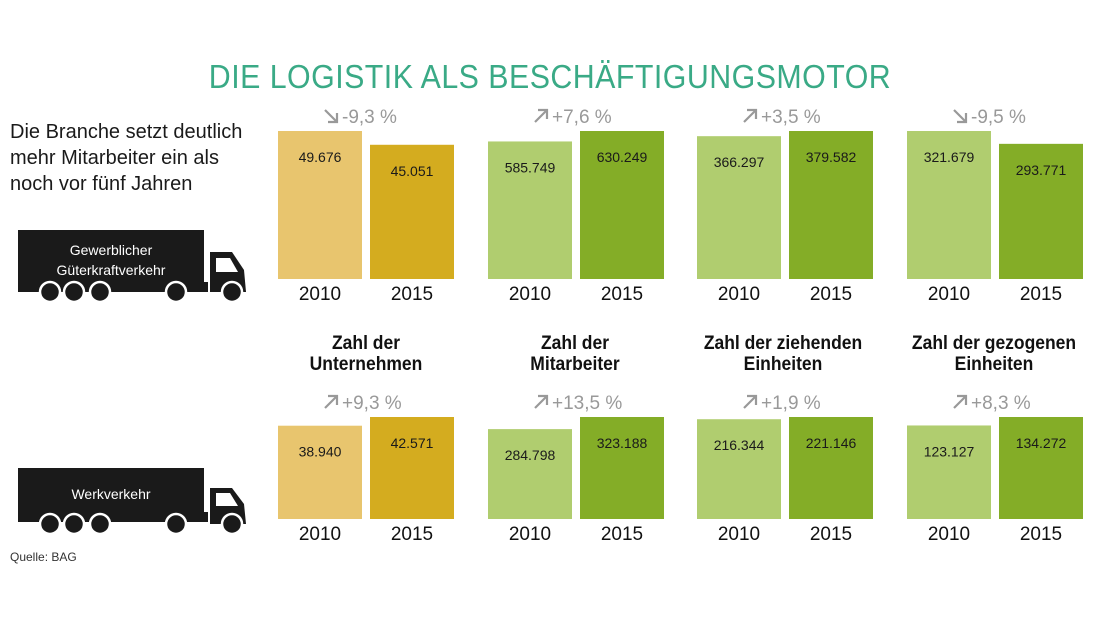 Image resolution: width=1100 pixels, height=619 pixels. I want to click on change-label: +9,3 %, so click(372, 403).